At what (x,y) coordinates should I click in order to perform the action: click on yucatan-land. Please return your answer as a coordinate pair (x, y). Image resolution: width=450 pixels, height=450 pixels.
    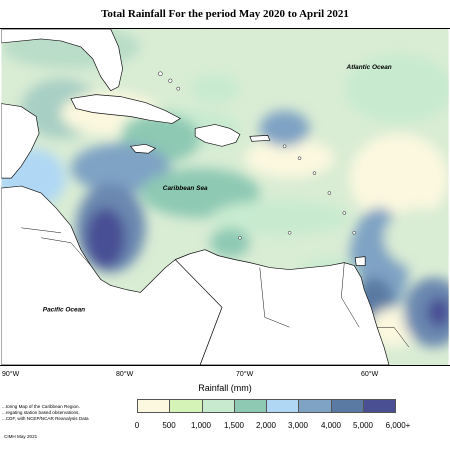
    Looking at the image, I should click on (20, 141).